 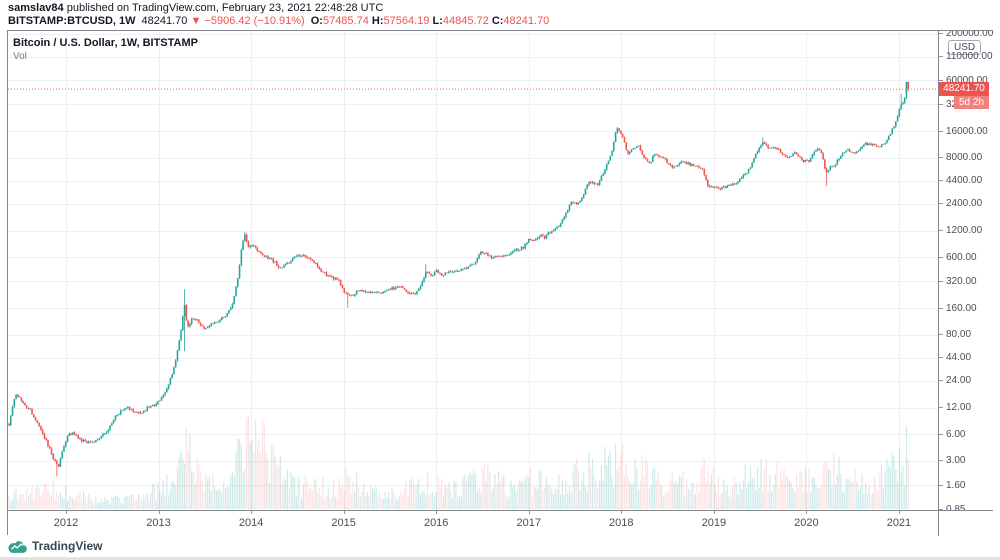 I want to click on high-label: H:, so click(x=377, y=21).